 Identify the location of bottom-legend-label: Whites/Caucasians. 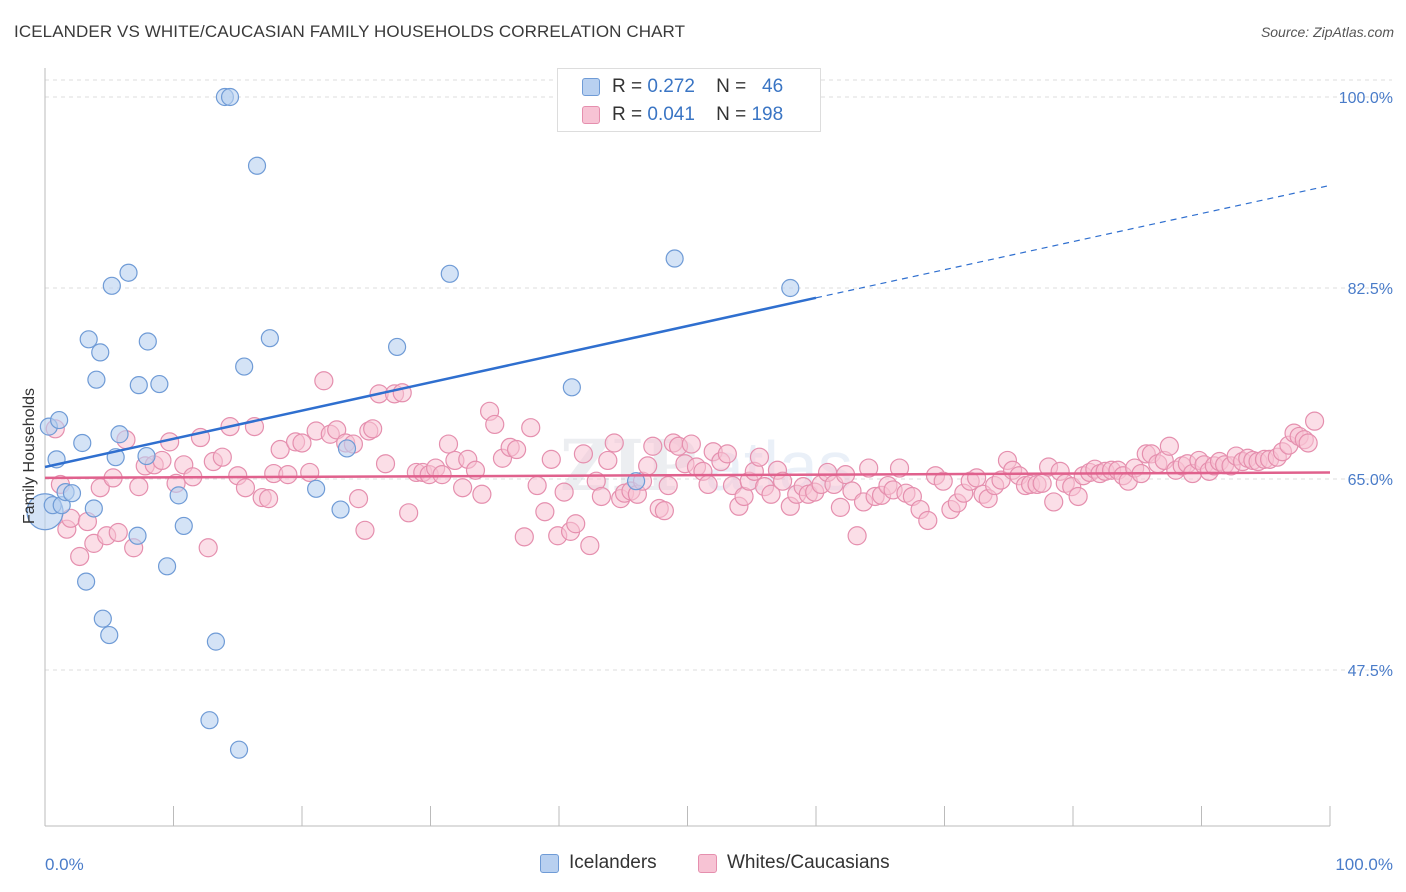
(808, 862).